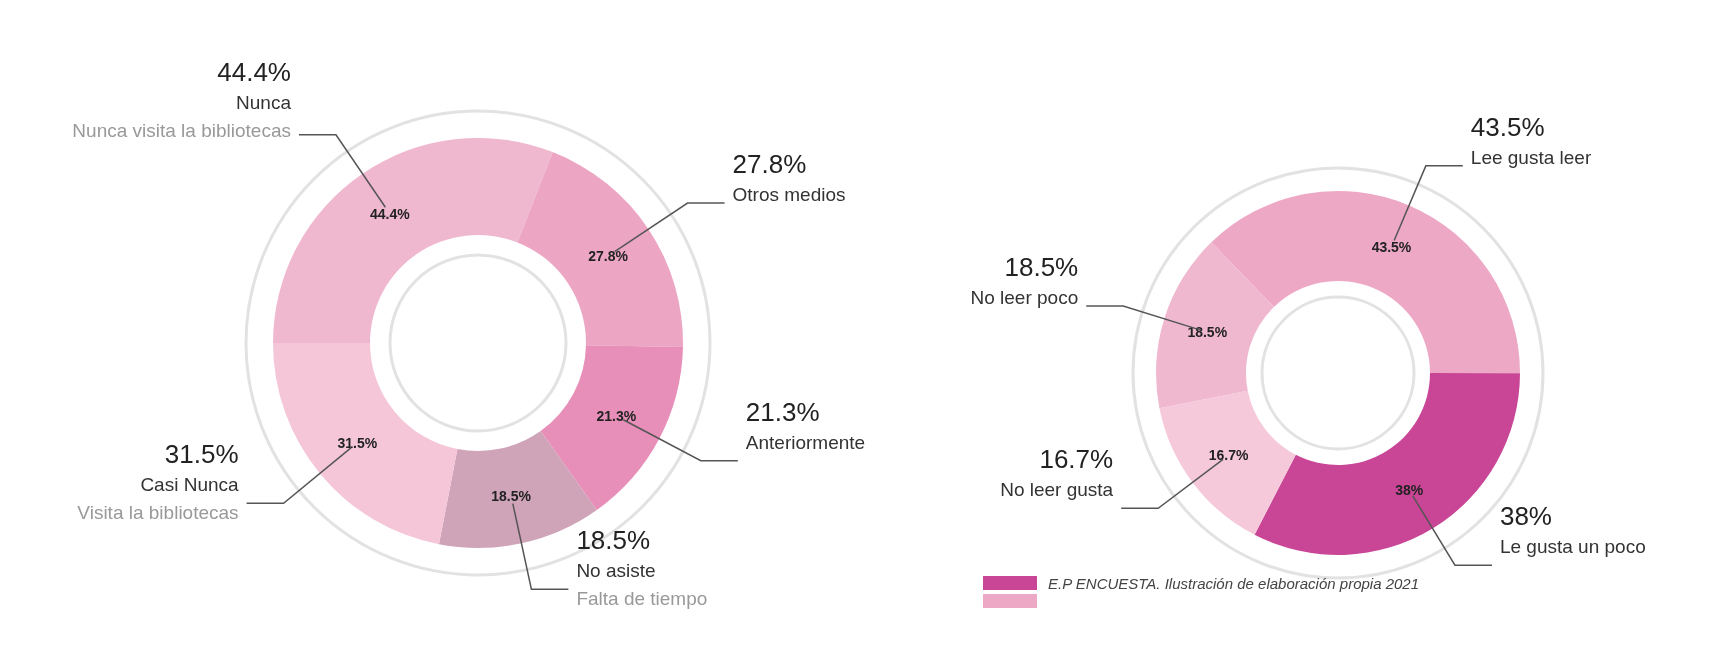 This screenshot has width=1731, height=650. What do you see at coordinates (1507, 126) in the screenshot?
I see `text: 43.5%` at bounding box center [1507, 126].